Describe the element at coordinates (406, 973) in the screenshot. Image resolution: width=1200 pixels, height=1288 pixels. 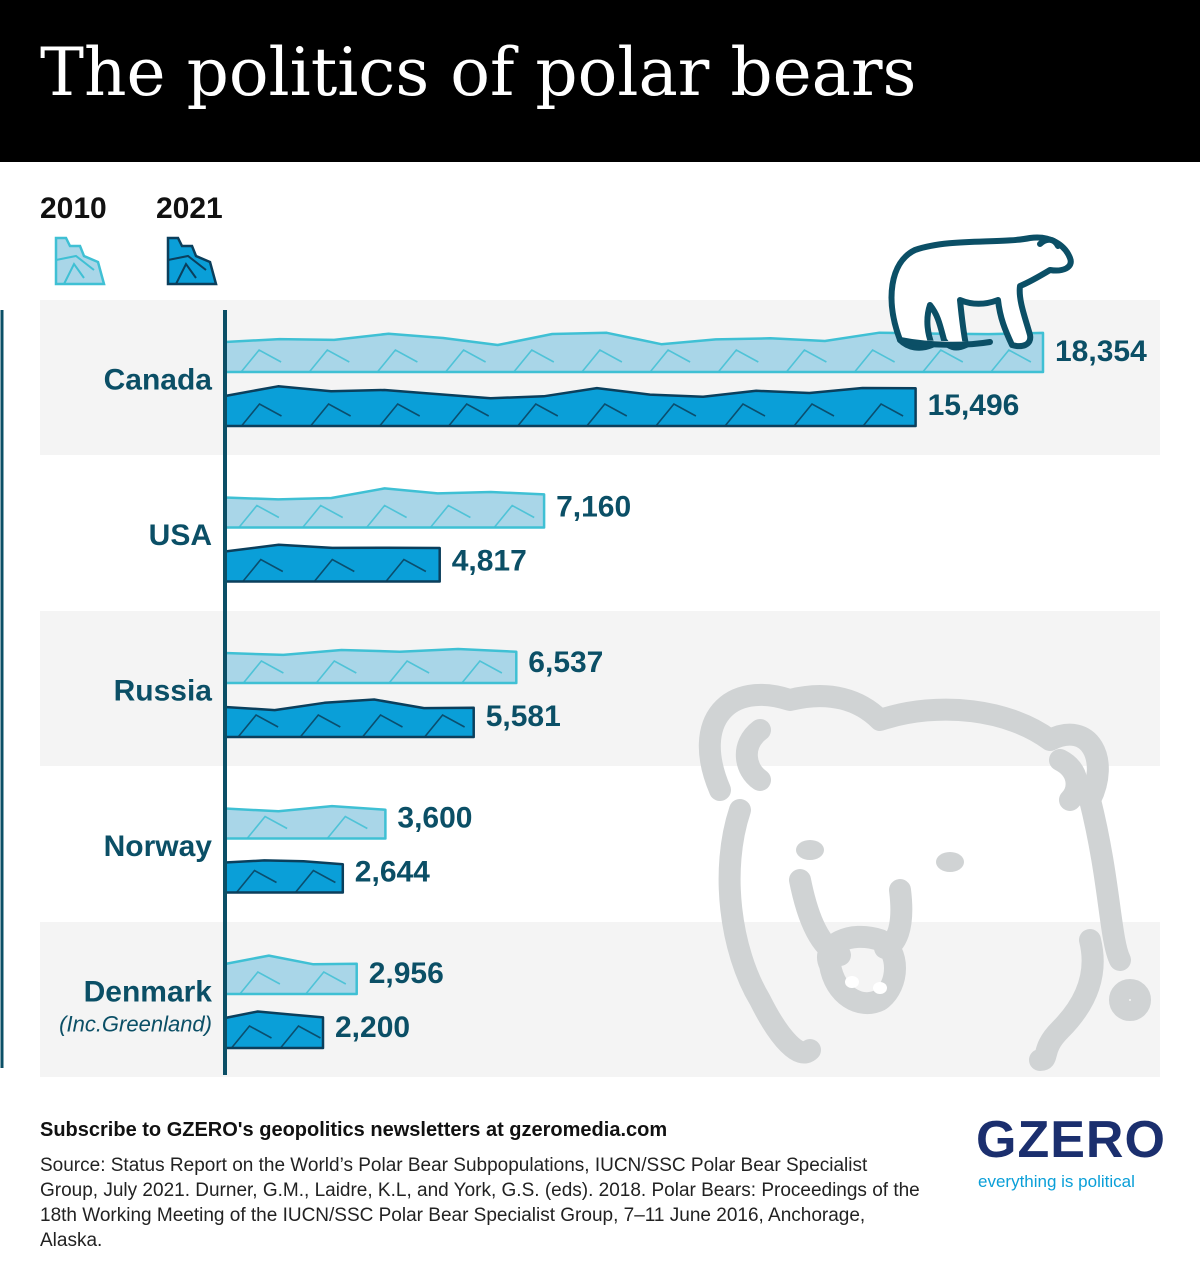
I see `value-label-denmark-2010: 2,956` at that location.